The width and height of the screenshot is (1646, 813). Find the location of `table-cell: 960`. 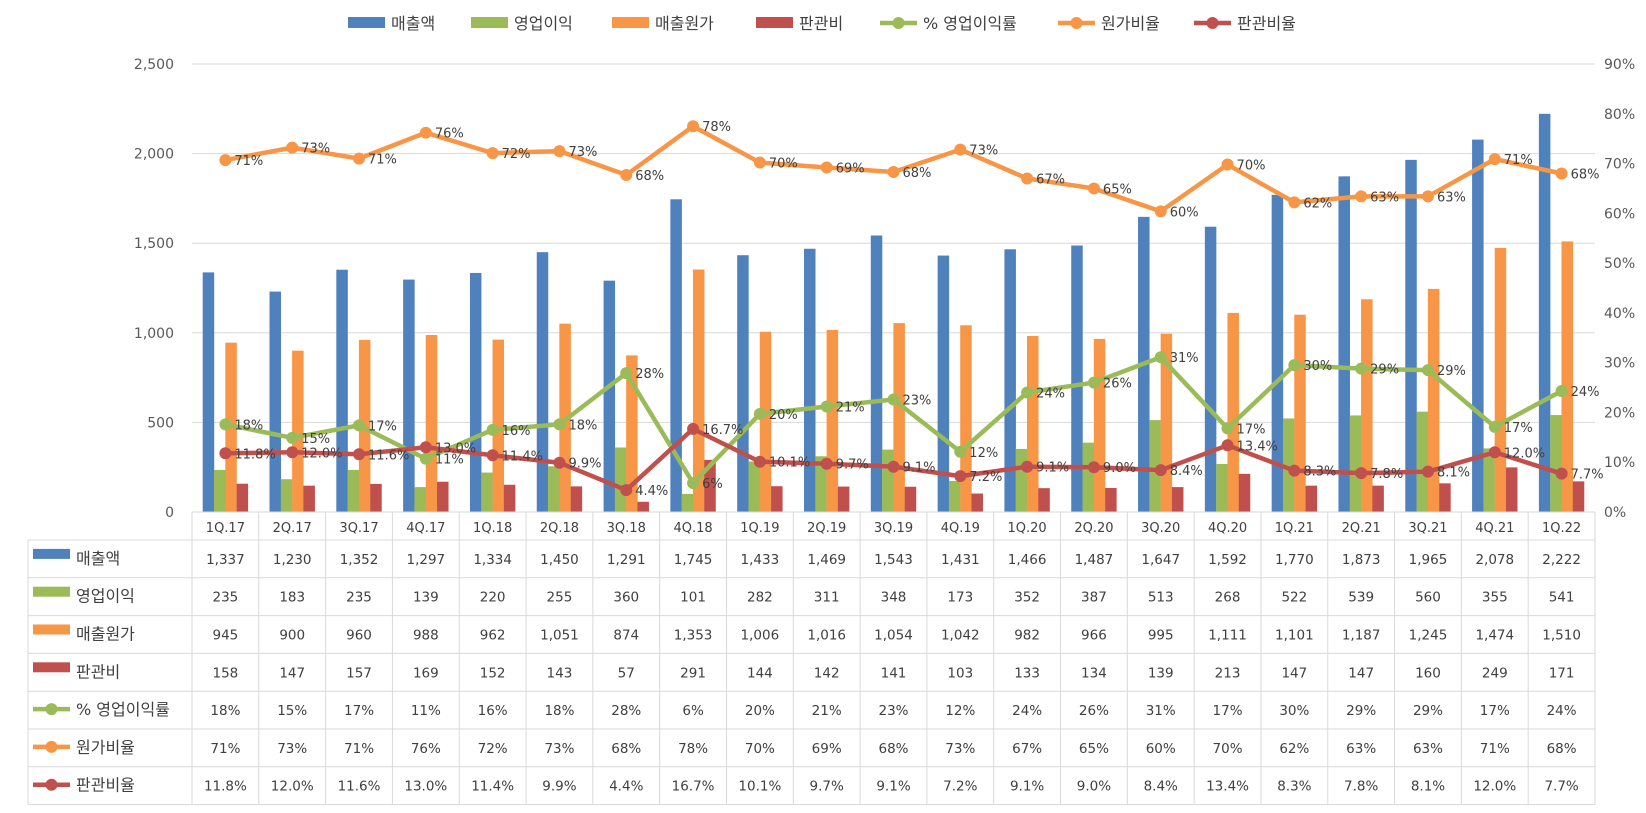

table-cell: 960 is located at coordinates (359, 636).